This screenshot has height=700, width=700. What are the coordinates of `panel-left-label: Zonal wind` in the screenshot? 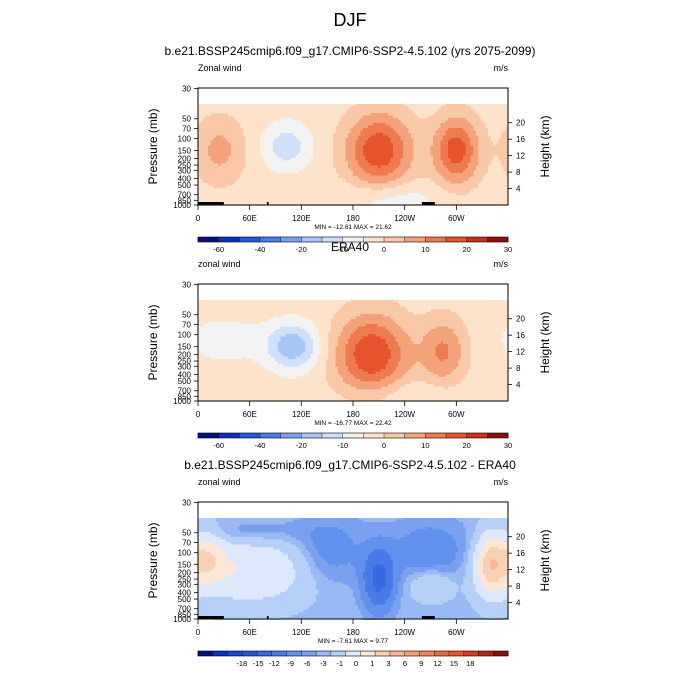 It's located at (220, 68).